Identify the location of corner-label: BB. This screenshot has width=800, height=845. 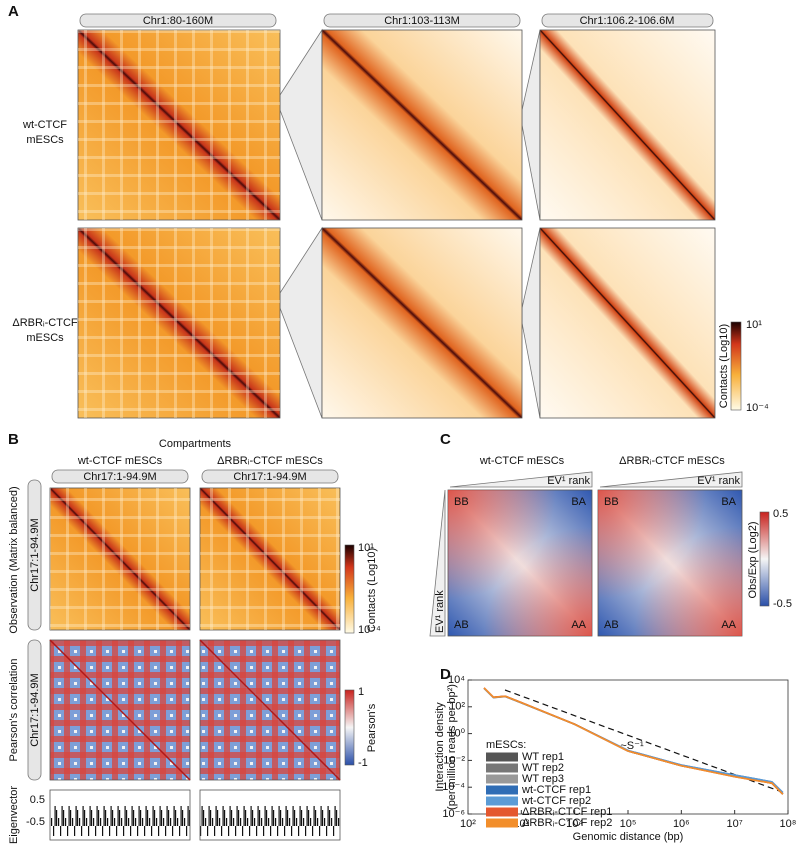
(461, 502).